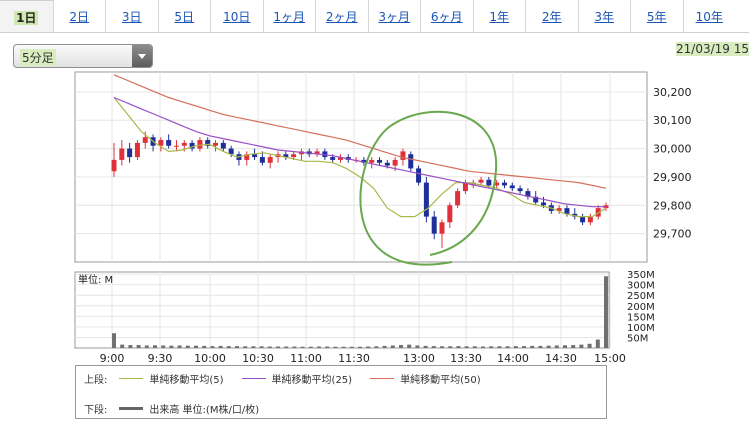 The width and height of the screenshot is (749, 422). I want to click on tab-label: 5年, so click(656, 17).